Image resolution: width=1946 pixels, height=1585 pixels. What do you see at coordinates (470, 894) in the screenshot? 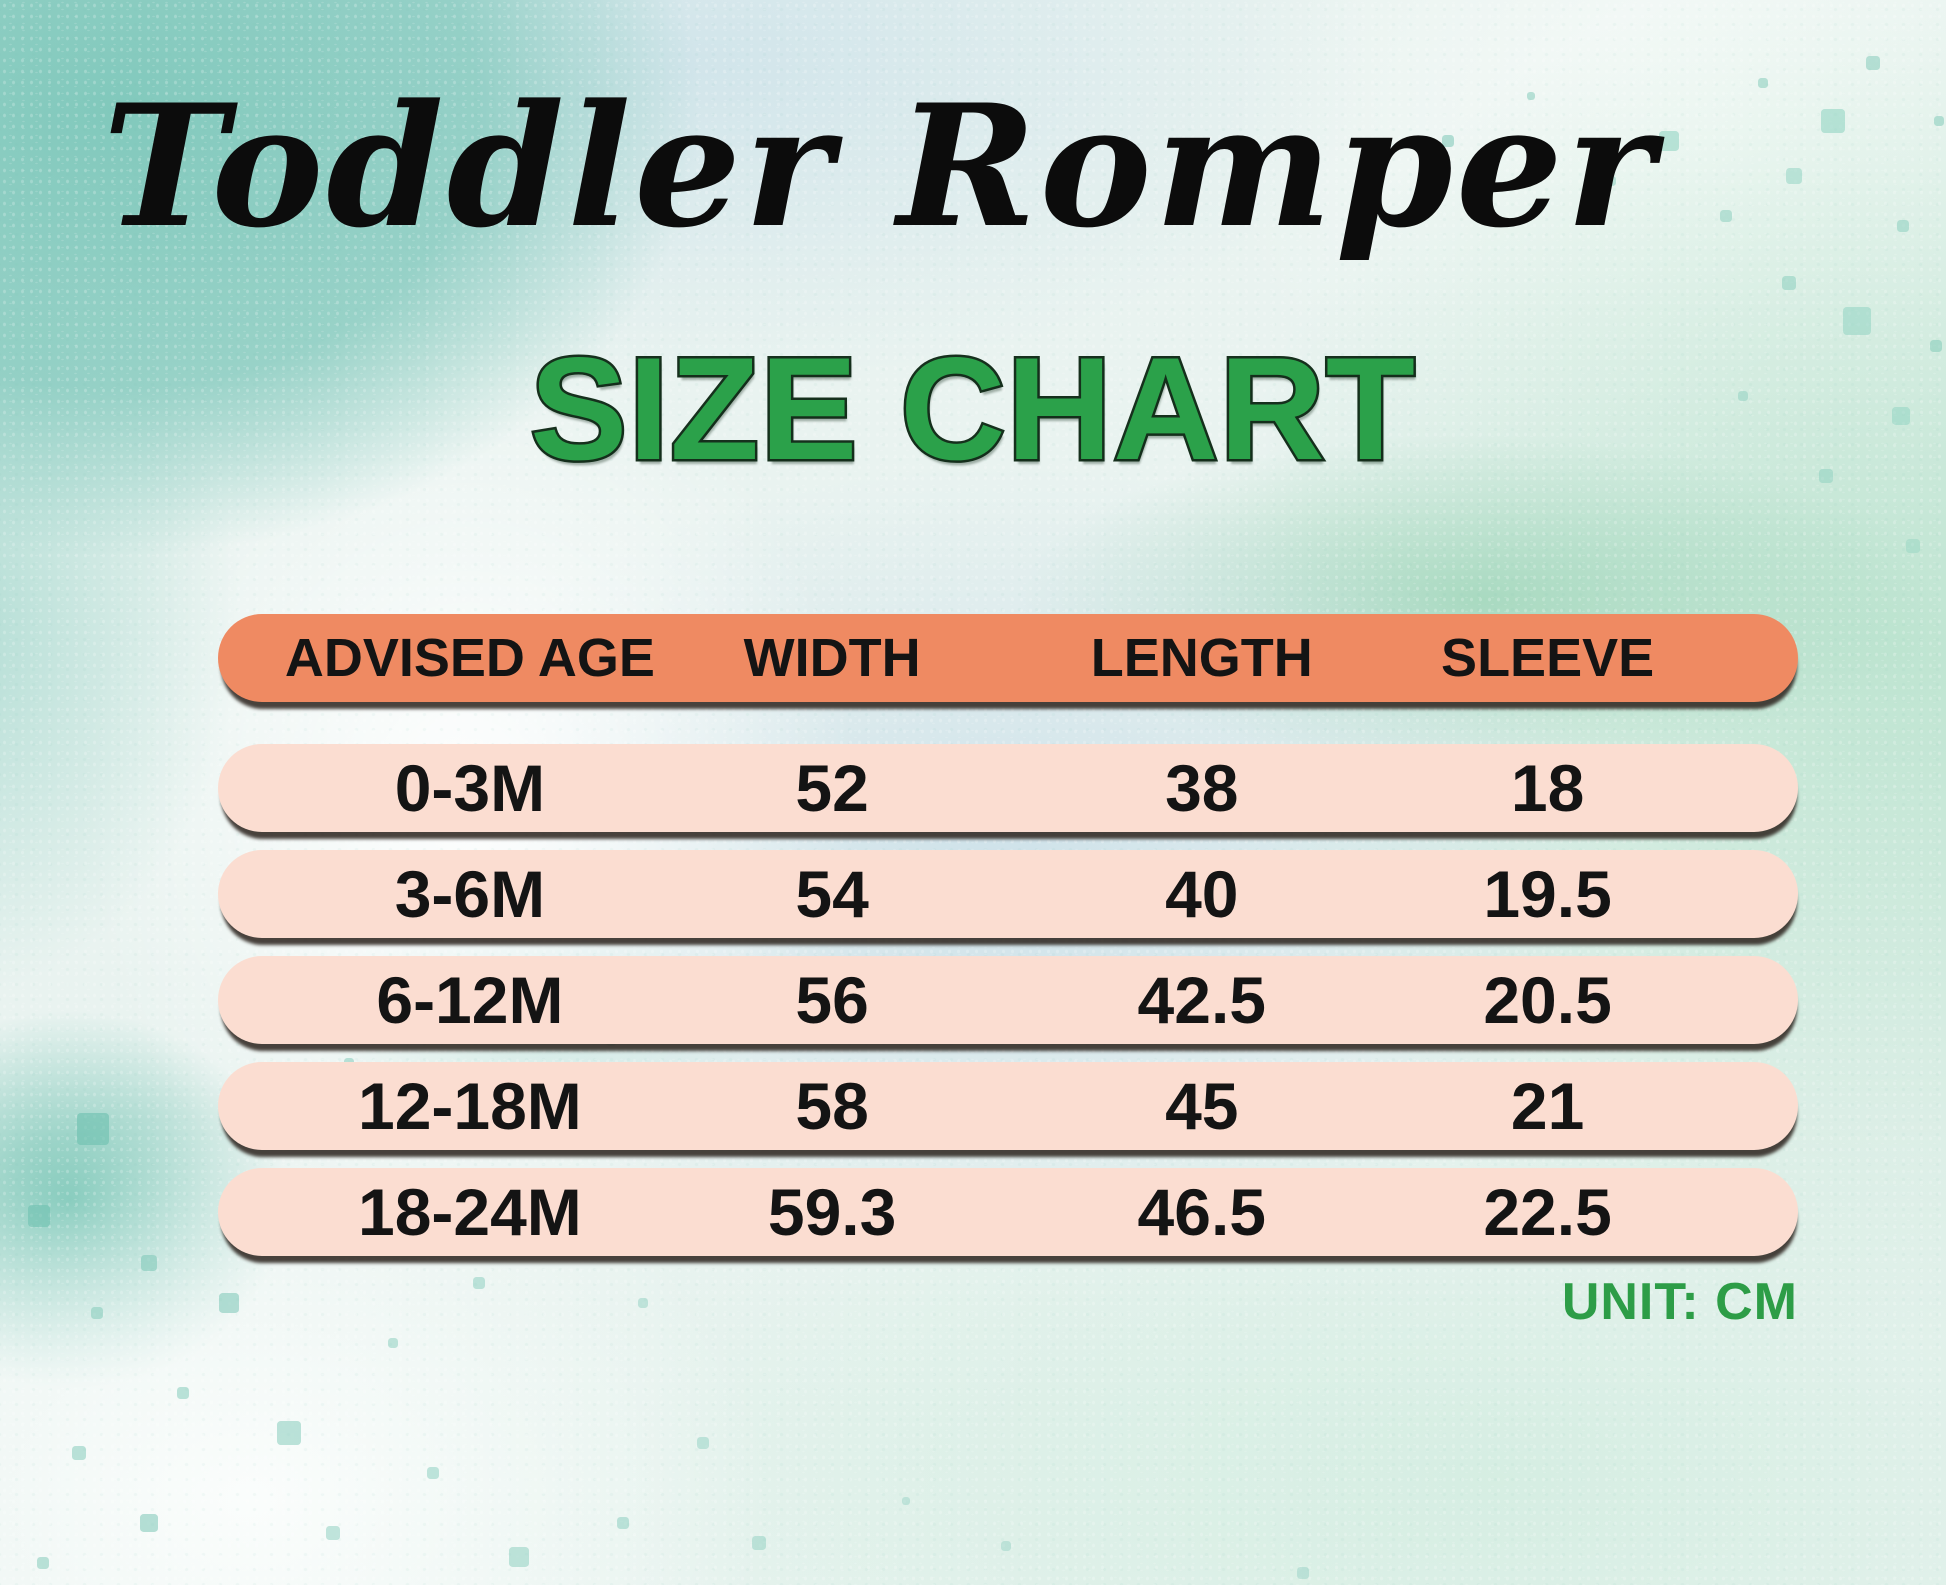
I see `age-cell: 3-6M` at bounding box center [470, 894].